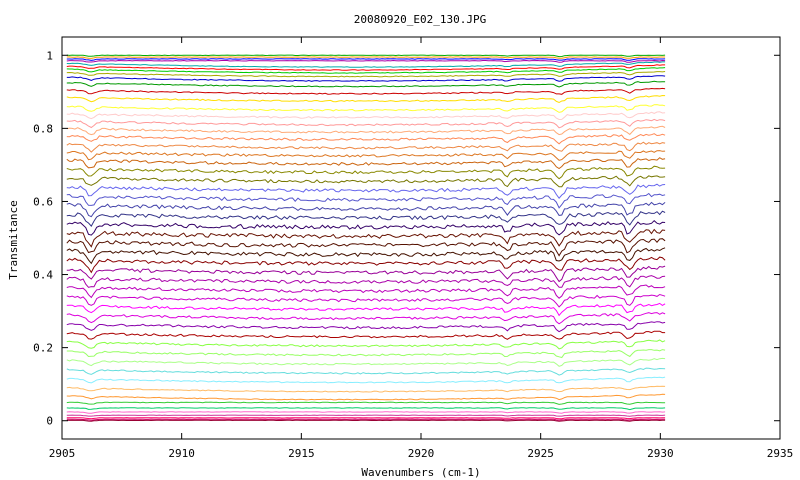 This screenshot has width=800, height=480. What do you see at coordinates (62, 453) in the screenshot?
I see `x-tick-label: 2905` at bounding box center [62, 453].